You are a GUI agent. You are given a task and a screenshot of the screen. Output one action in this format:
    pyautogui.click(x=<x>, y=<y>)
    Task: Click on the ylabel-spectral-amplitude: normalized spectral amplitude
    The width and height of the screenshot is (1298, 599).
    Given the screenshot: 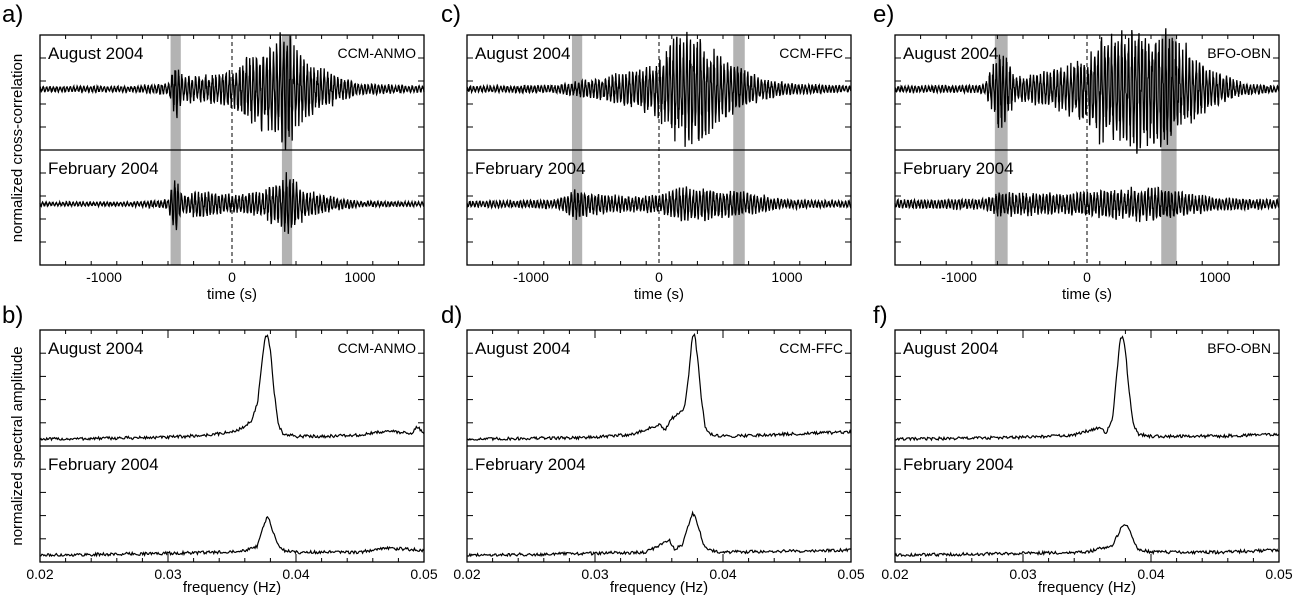 What is the action you would take?
    pyautogui.click(x=17, y=445)
    